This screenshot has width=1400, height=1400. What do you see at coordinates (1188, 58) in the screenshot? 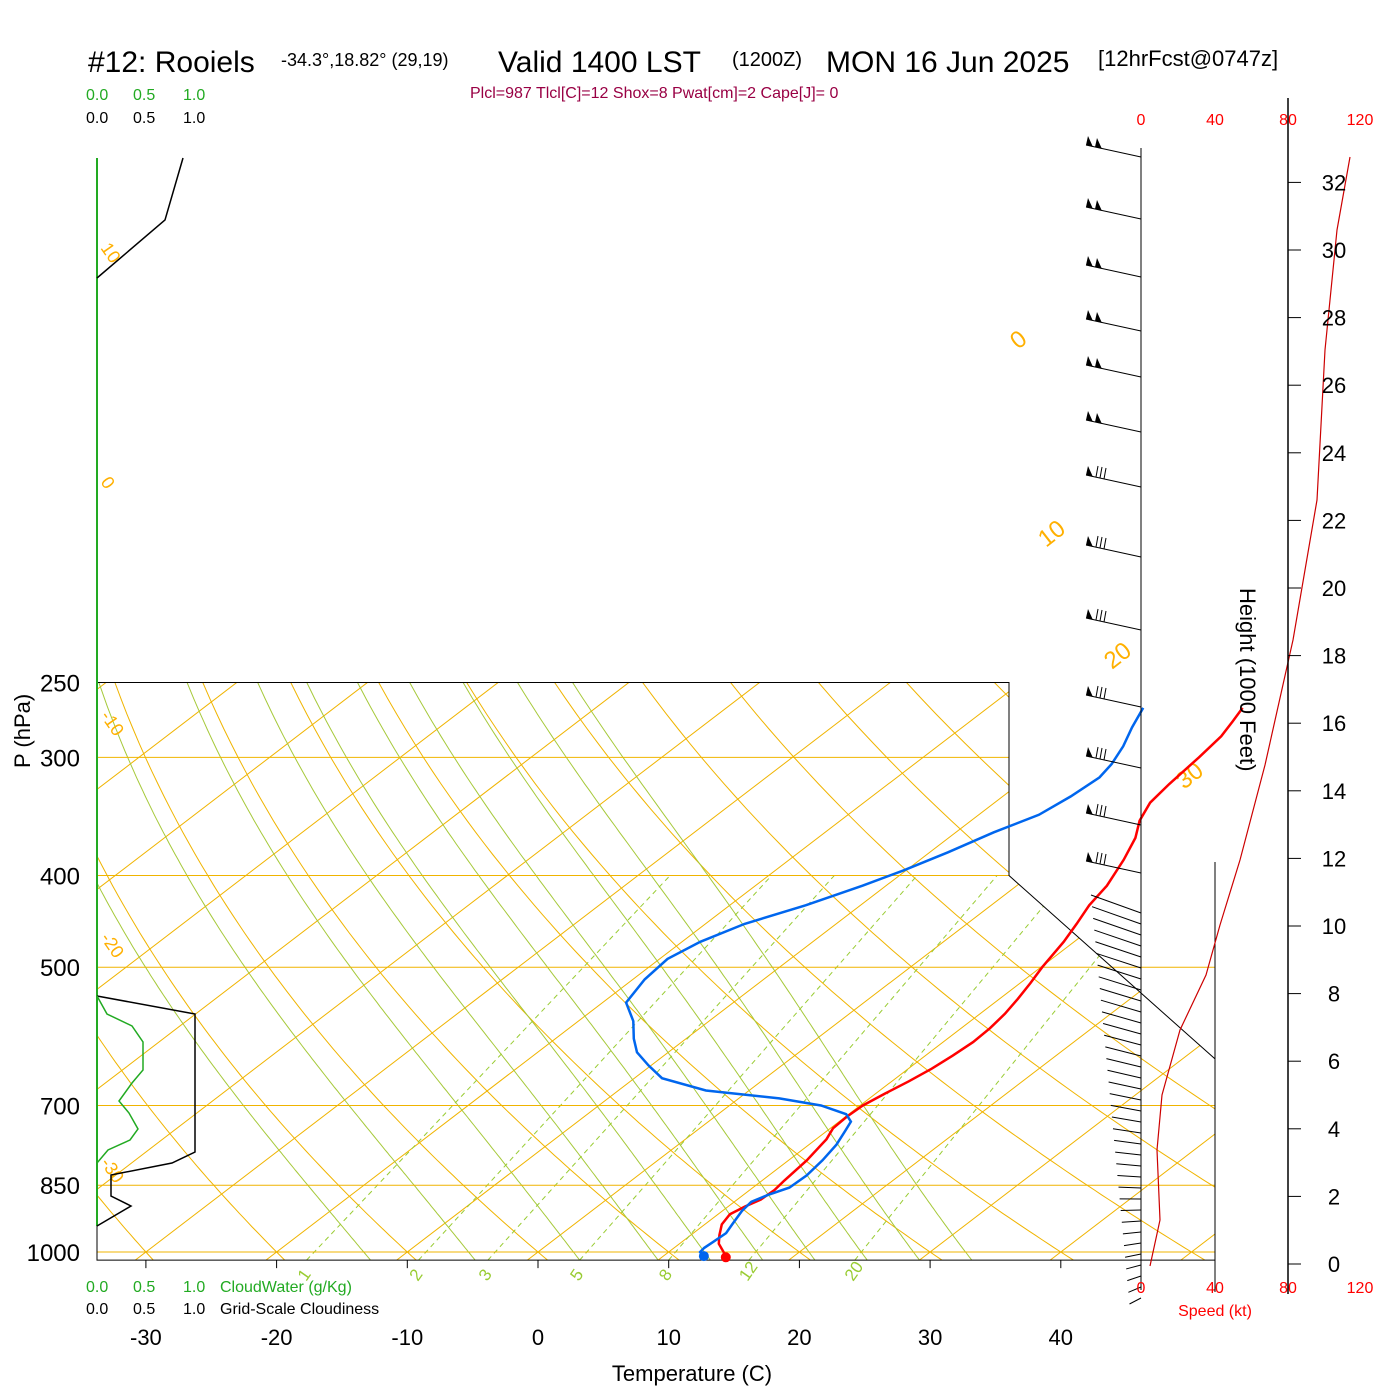
I see `forecast-run: [12hrFcst@0747z]` at bounding box center [1188, 58].